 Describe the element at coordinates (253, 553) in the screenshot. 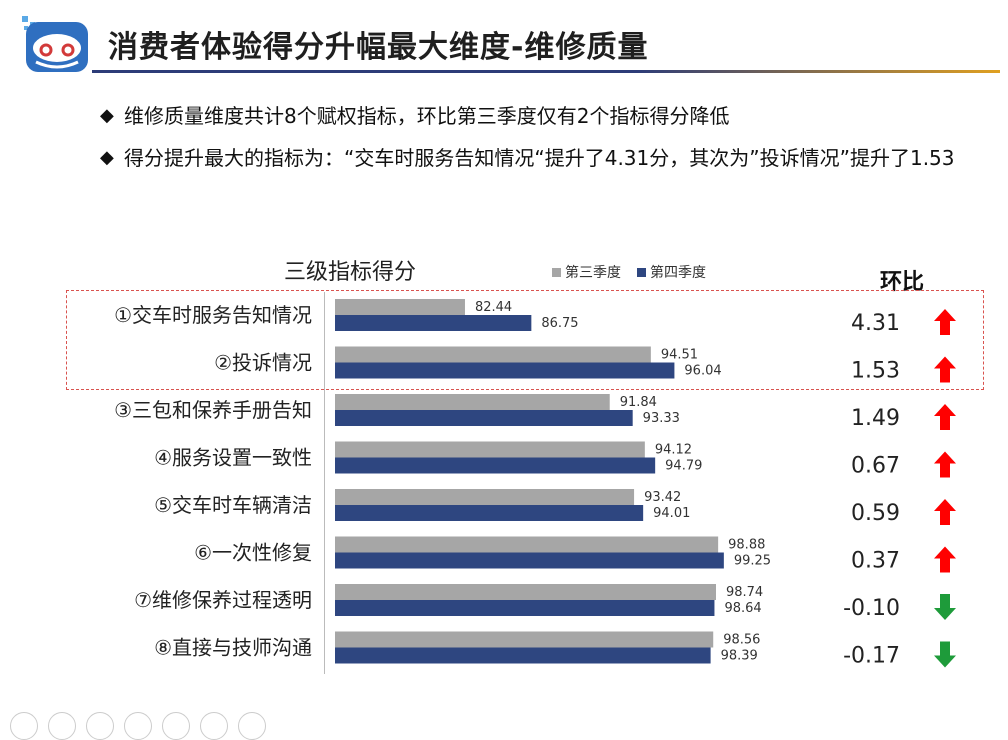

I see `category-label: ⑥一次性修复` at that location.